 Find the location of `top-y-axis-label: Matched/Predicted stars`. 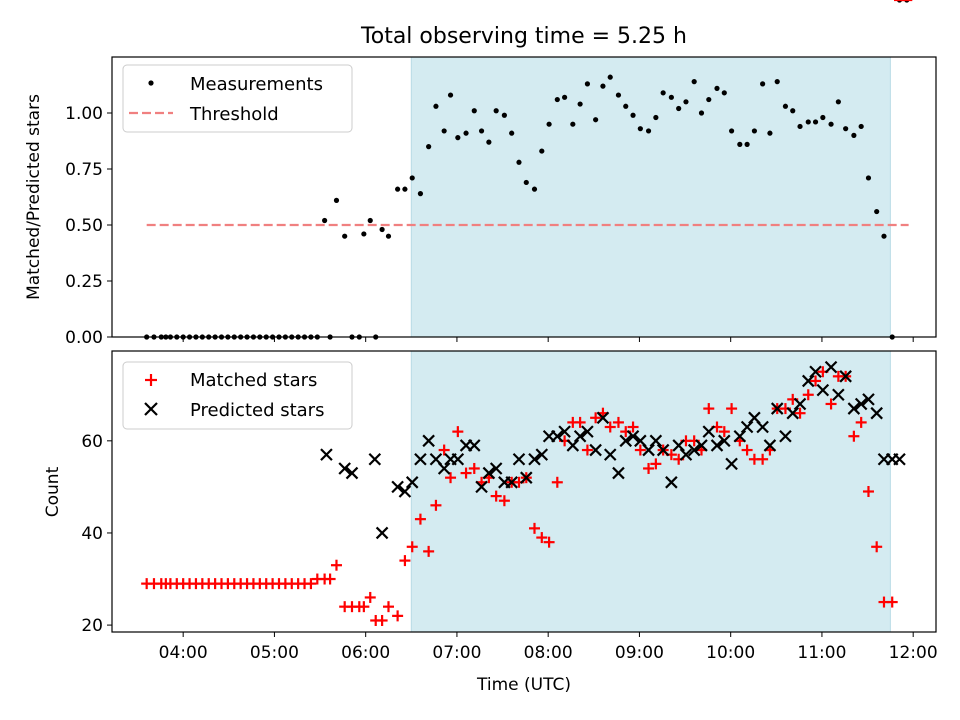

top-y-axis-label: Matched/Predicted stars is located at coordinates (34, 197).